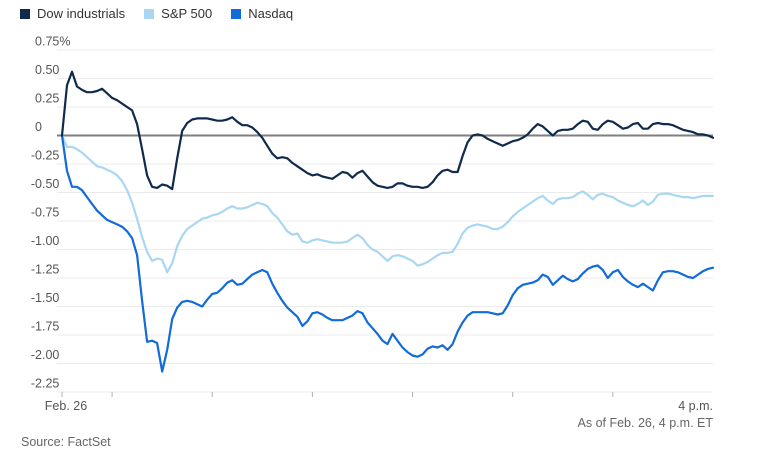 The width and height of the screenshot is (759, 459). Describe the element at coordinates (66, 406) in the screenshot. I see `x-axis-label-start: Feb. 26` at that location.